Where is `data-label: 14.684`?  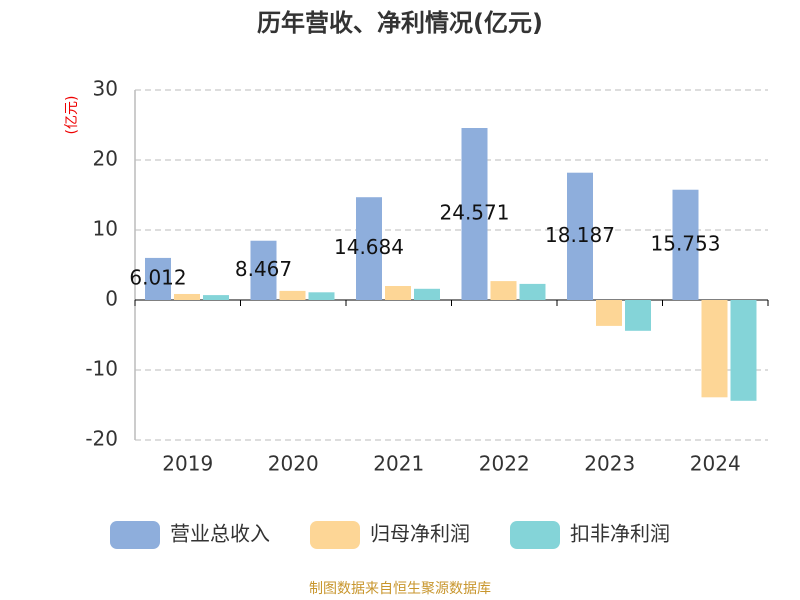
data-label: 14.684 is located at coordinates (369, 247).